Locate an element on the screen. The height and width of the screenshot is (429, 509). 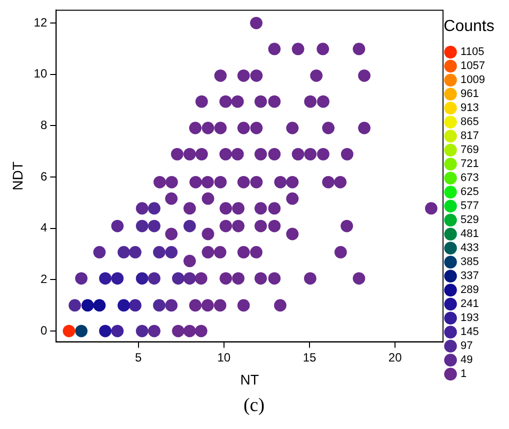
legend-label: 817 is located at coordinates (469, 136).